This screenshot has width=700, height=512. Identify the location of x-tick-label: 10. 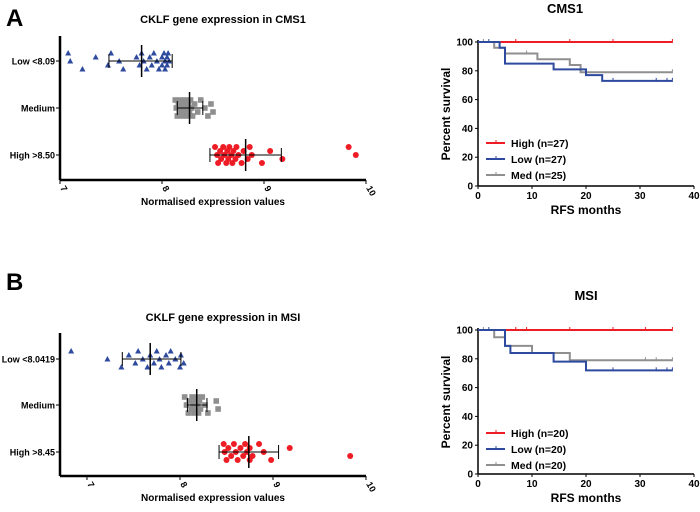
(532, 484).